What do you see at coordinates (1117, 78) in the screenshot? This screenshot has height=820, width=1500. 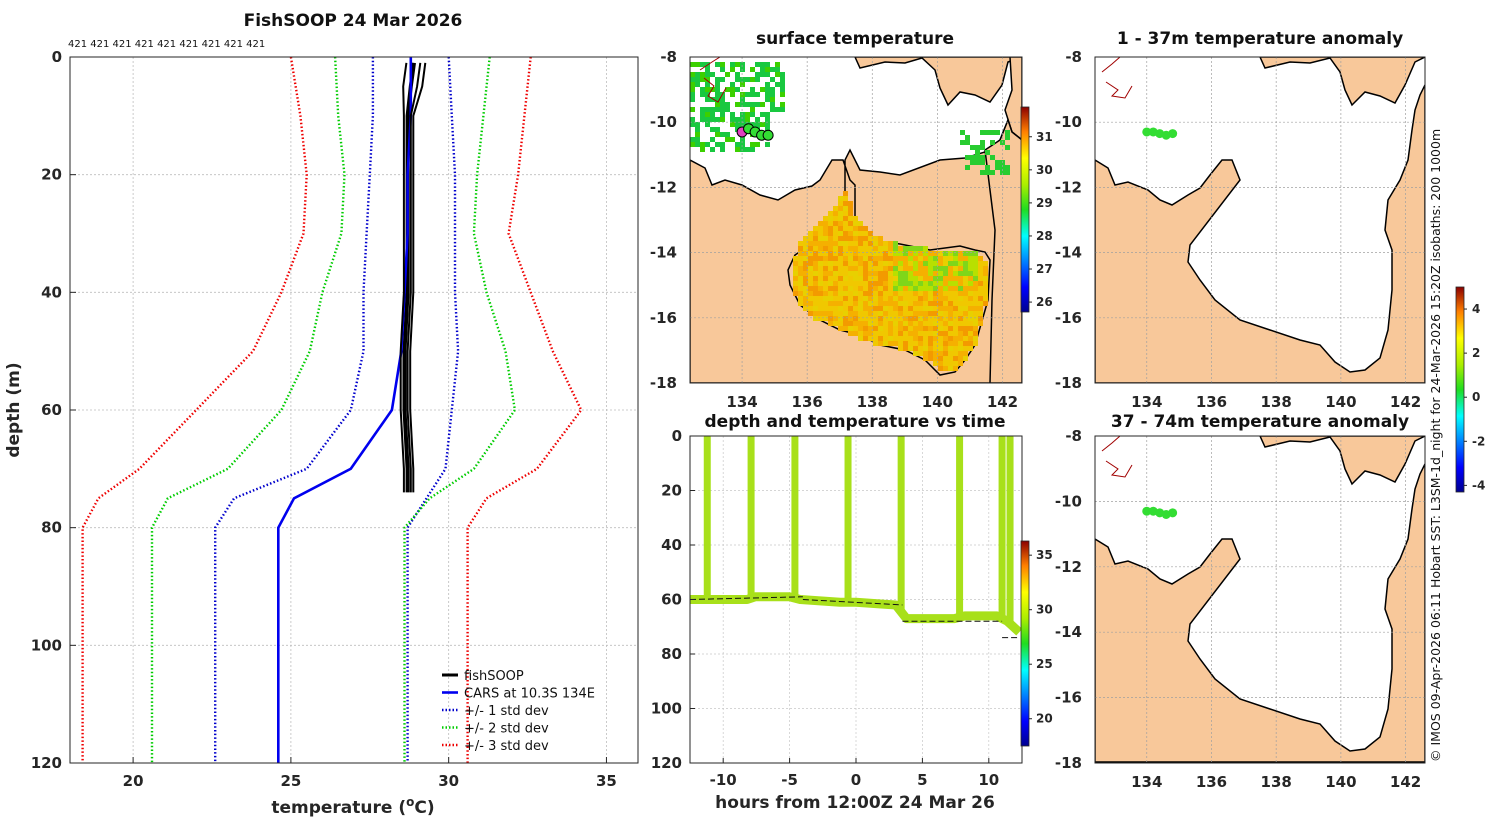 I see `isobath-west` at bounding box center [1117, 78].